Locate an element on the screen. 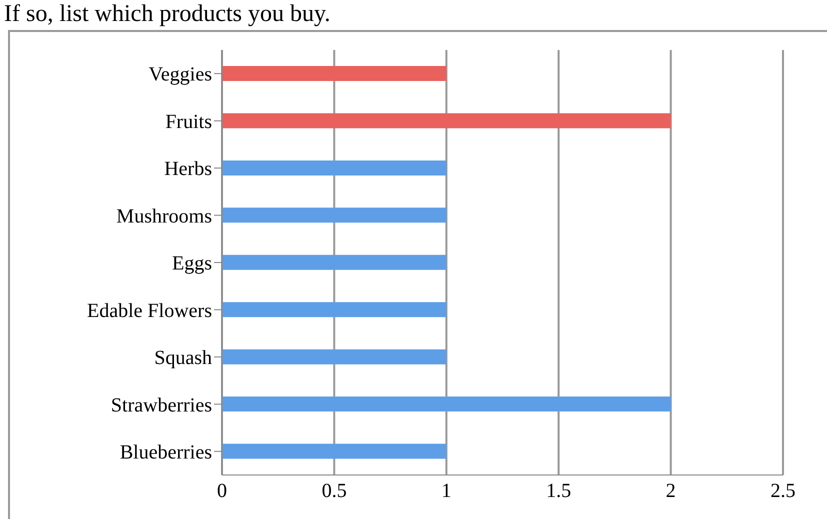  x-tick-label: 1.5 is located at coordinates (559, 491).